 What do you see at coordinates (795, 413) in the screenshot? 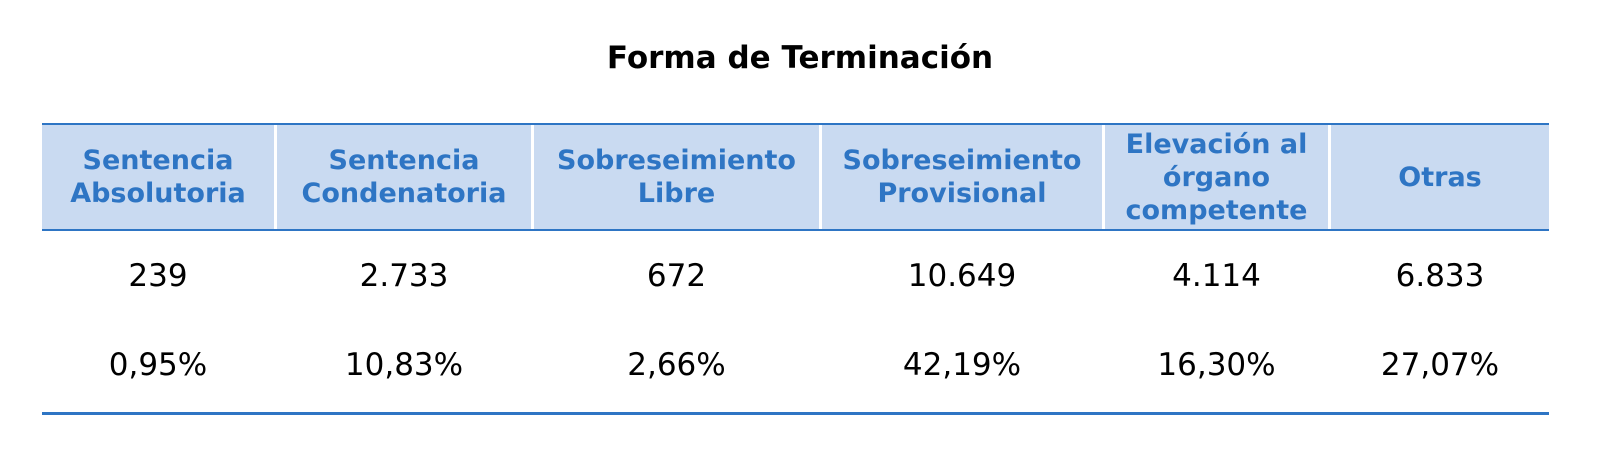
I see `table-bottom-rule` at bounding box center [795, 413].